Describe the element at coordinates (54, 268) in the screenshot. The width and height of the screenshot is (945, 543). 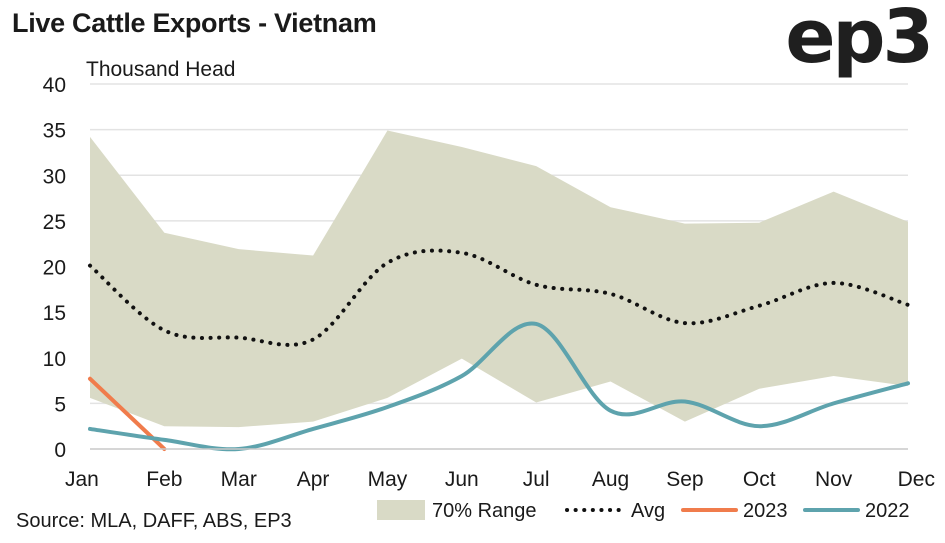
I see `y-tick-label-20: 20` at that location.